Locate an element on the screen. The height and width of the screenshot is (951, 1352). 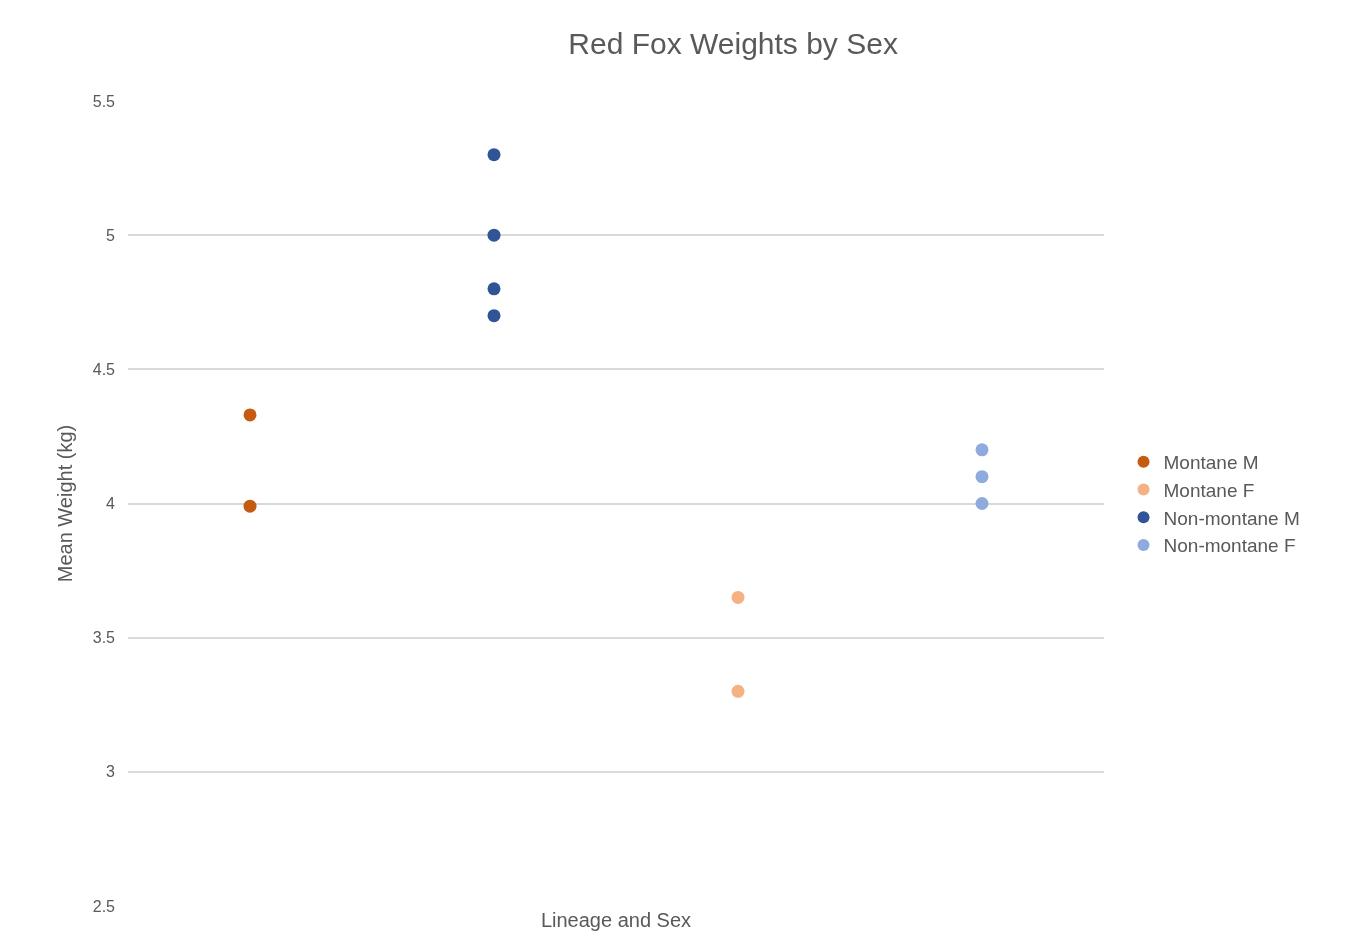
legend-label: Non-montane F is located at coordinates (1229, 546).